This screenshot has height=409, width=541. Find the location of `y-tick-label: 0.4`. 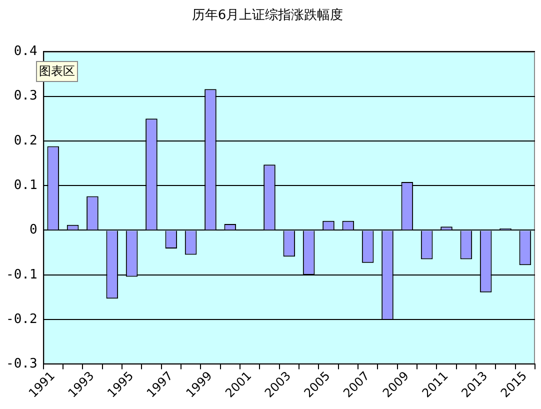

y-tick-label: 0.4 is located at coordinates (26, 51).